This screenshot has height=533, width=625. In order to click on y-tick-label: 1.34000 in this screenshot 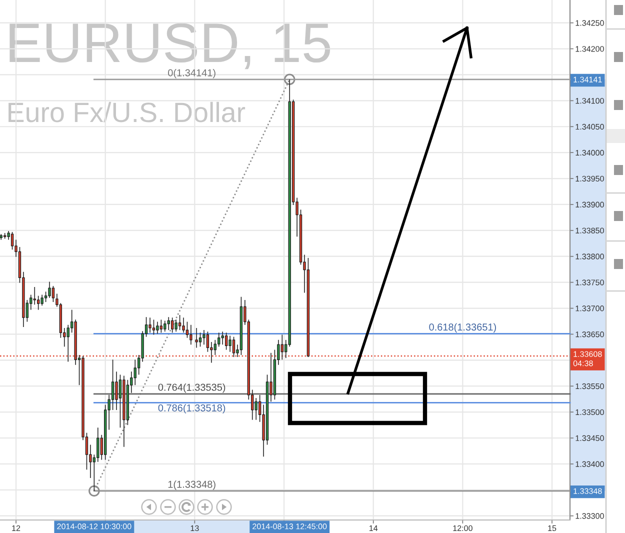, I will do `click(590, 153)`.